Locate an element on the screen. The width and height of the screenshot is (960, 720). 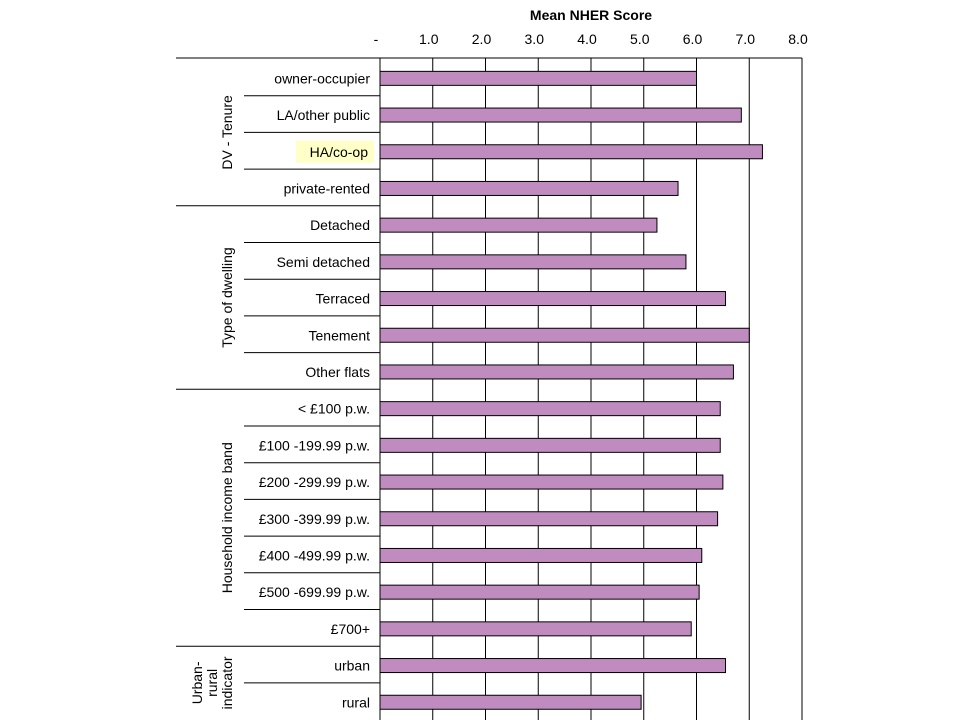
category-label: £500 -699.99 p.w. is located at coordinates (314, 592).